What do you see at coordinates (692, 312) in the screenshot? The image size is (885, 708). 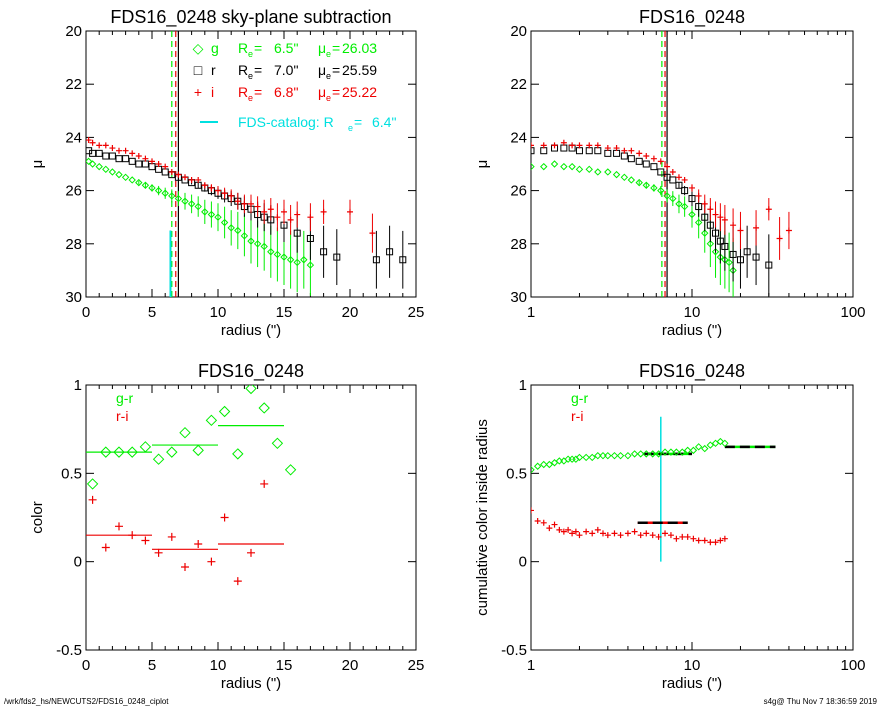 I see `x-tick-label: 10` at bounding box center [692, 312].